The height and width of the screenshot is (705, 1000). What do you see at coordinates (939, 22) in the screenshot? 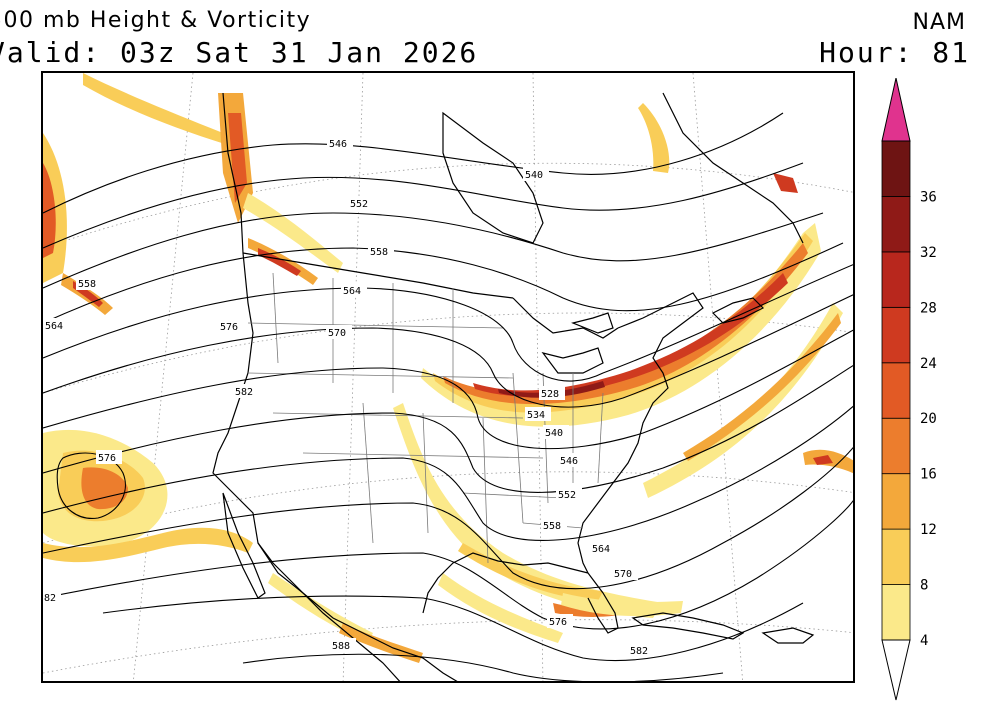
I see `model-name: NAM` at bounding box center [939, 22].